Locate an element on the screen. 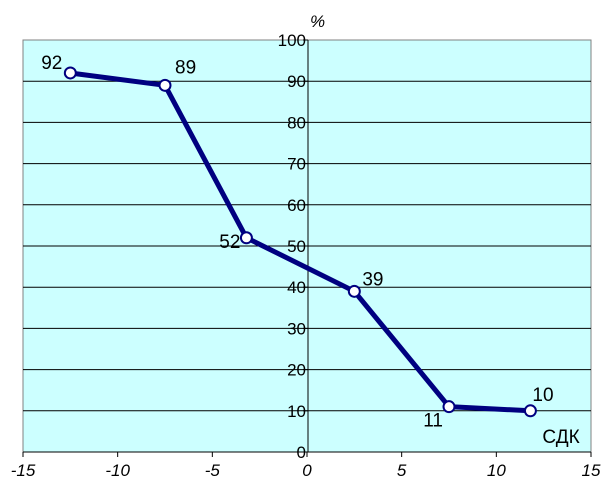 This screenshot has height=492, width=603. x-axis: -15 -10 -5 0 5 10 15 is located at coordinates (306, 465).